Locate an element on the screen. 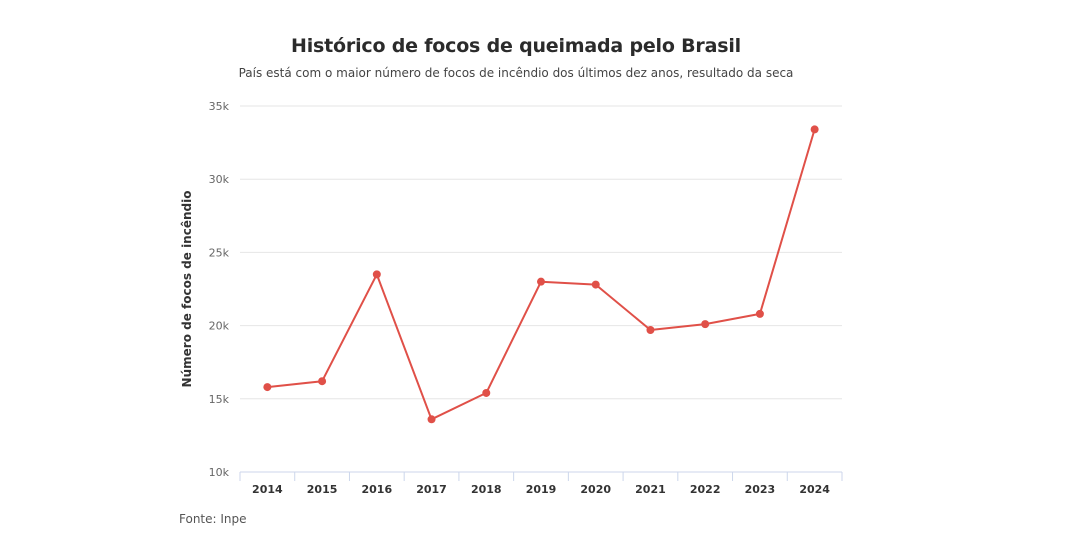 This screenshot has height=543, width=1079. source-note: Fonte: Inpe is located at coordinates (213, 519).